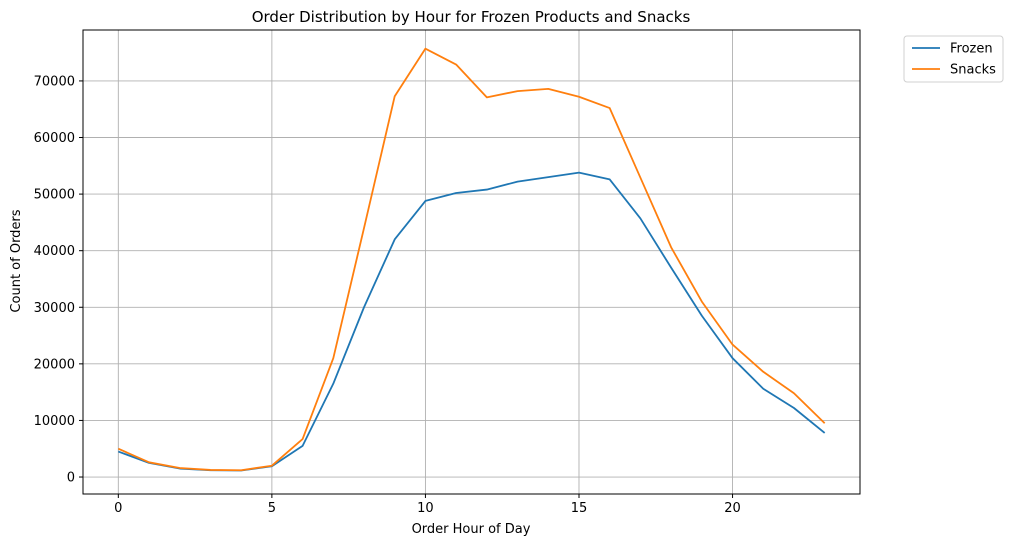 Image resolution: width=1013 pixels, height=545 pixels. I want to click on y-tick-label: 70000, so click(54, 81).